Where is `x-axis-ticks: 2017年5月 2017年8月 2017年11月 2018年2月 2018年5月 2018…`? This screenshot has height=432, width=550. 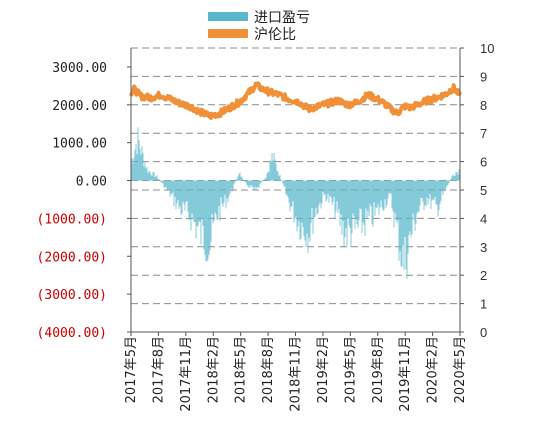
x-axis-ticks: 2017年5月 2017年8月 2017年11月 2018年2月 2018年5月 2018… is located at coordinates (296, 372).